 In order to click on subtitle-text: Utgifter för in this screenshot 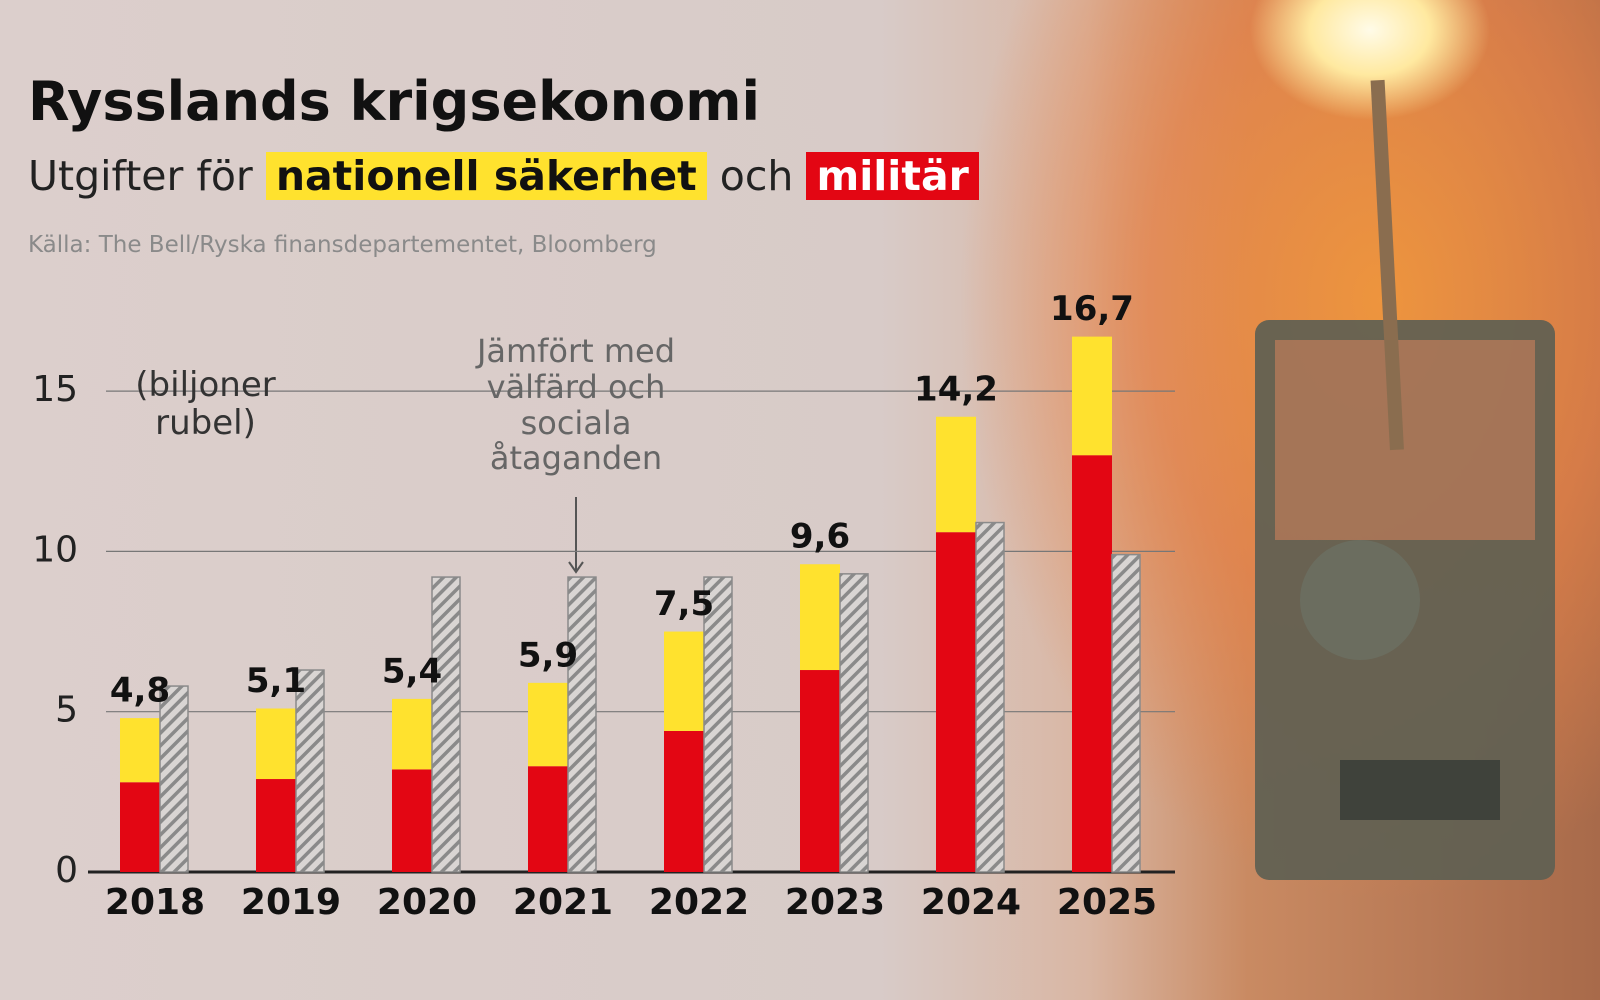, I will do `click(140, 176)`.